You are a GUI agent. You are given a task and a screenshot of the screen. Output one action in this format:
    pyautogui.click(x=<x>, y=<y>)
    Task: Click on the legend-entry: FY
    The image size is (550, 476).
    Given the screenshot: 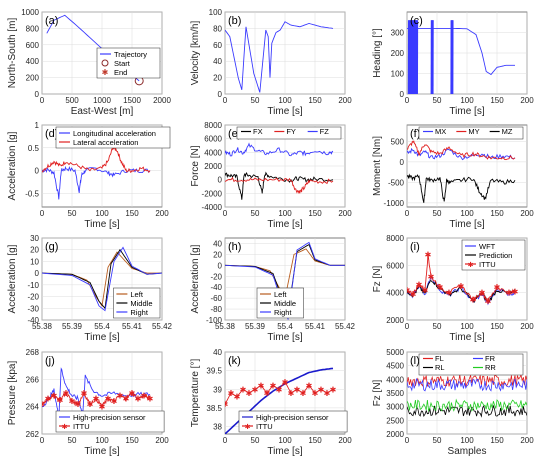 What is the action you would take?
    pyautogui.click(x=291, y=131)
    